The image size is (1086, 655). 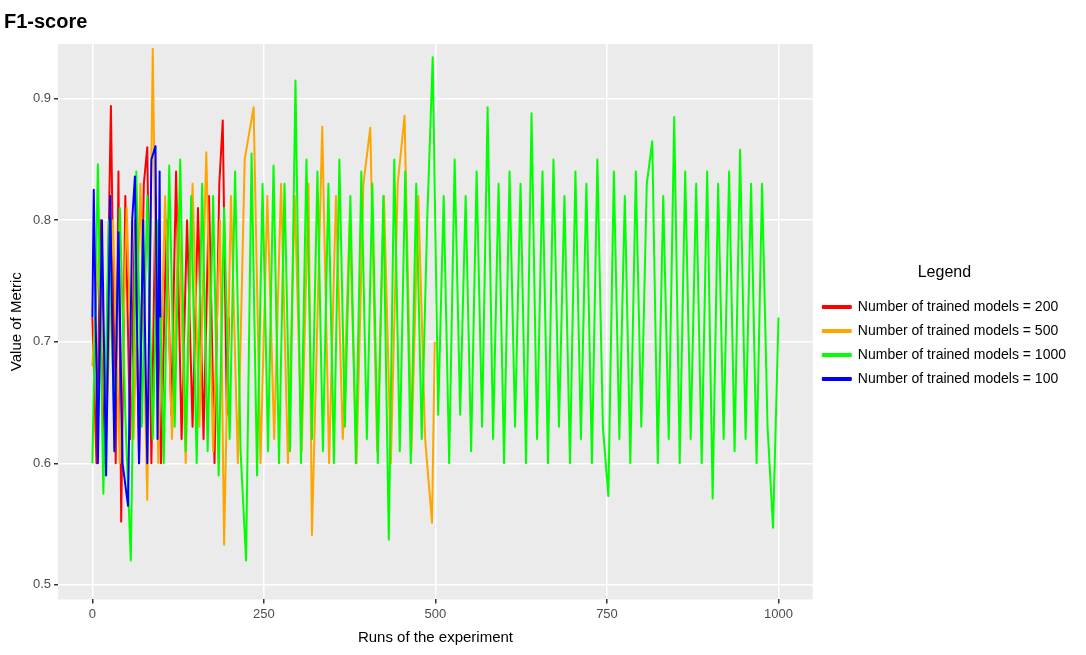 What do you see at coordinates (944, 272) in the screenshot?
I see `legend-title: Legend` at bounding box center [944, 272].